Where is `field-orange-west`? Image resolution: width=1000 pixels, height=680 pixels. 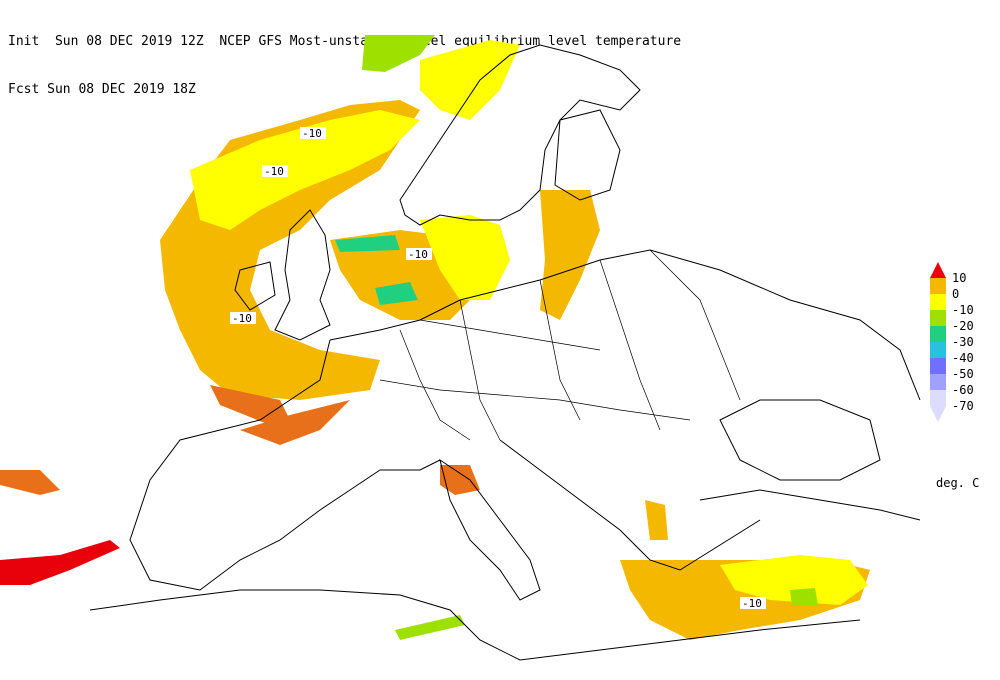 field-orange-west is located at coordinates (30, 482).